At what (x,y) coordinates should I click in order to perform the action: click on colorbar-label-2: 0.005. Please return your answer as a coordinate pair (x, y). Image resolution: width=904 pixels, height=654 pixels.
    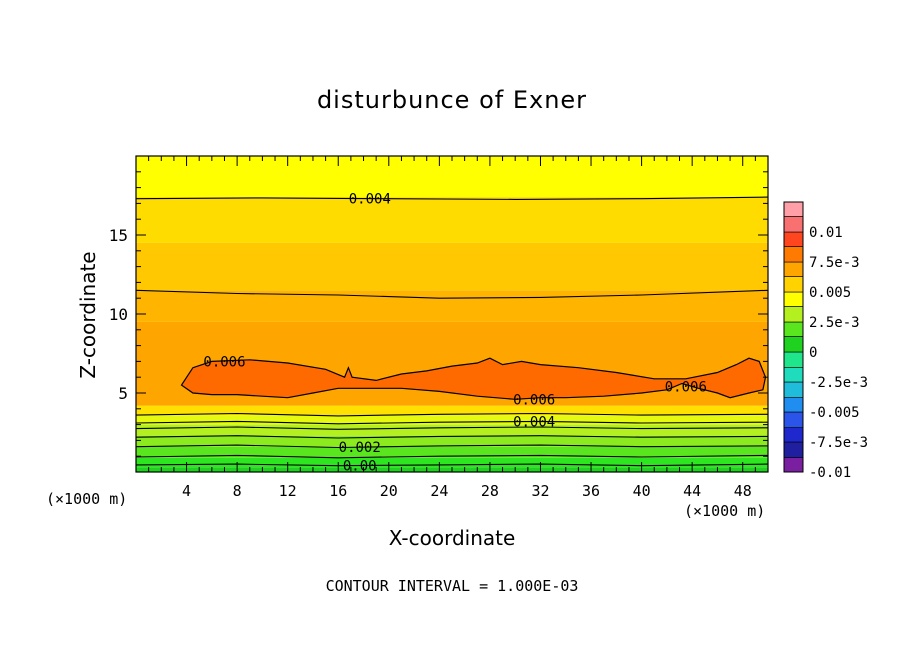
    Looking at the image, I should click on (830, 293).